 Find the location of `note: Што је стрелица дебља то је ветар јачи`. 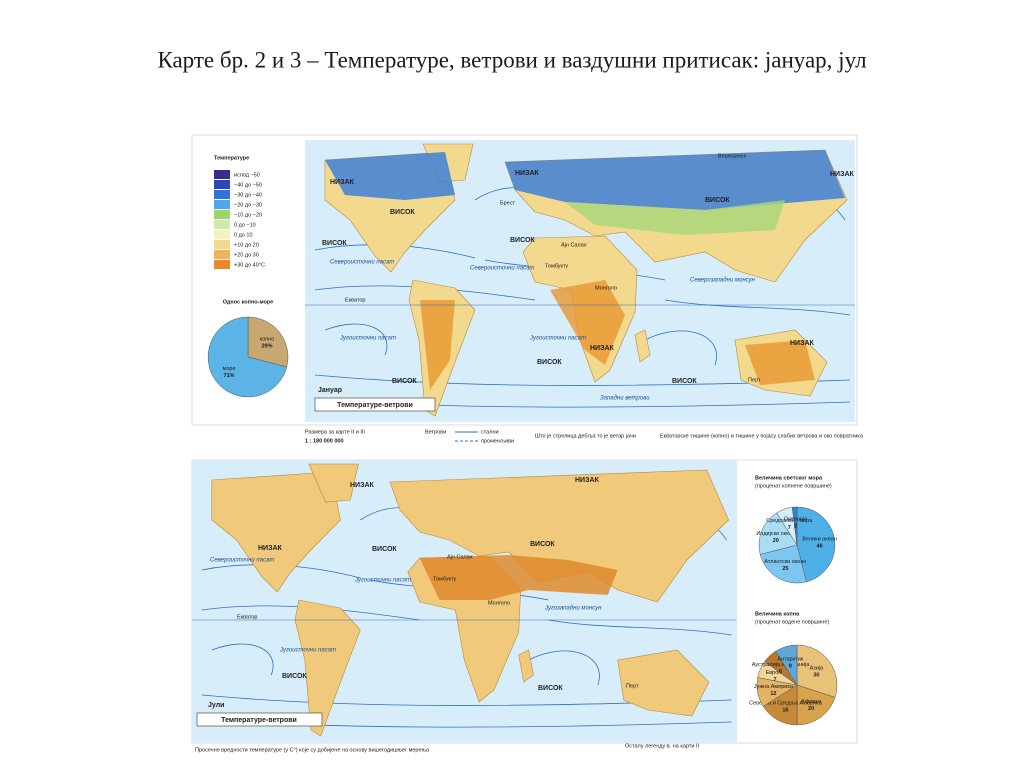

note: Што је стрелица дебља то је ветар јачи is located at coordinates (585, 436).